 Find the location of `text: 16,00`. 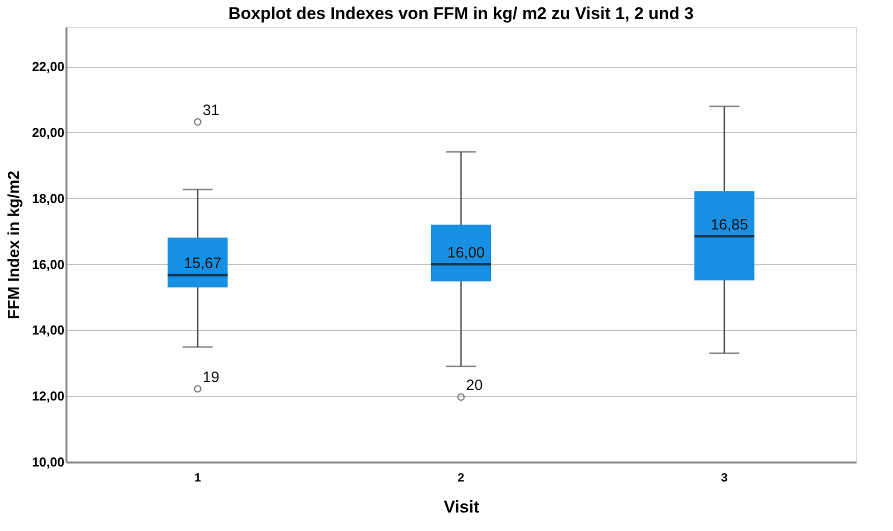

text: 16,00 is located at coordinates (466, 253).